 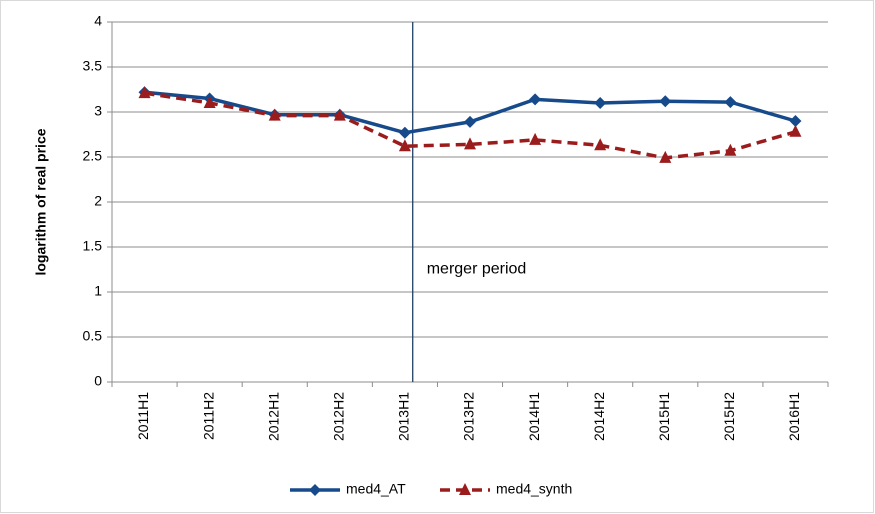 I want to click on x-tick-label: 2011H1, so click(x=143, y=416).